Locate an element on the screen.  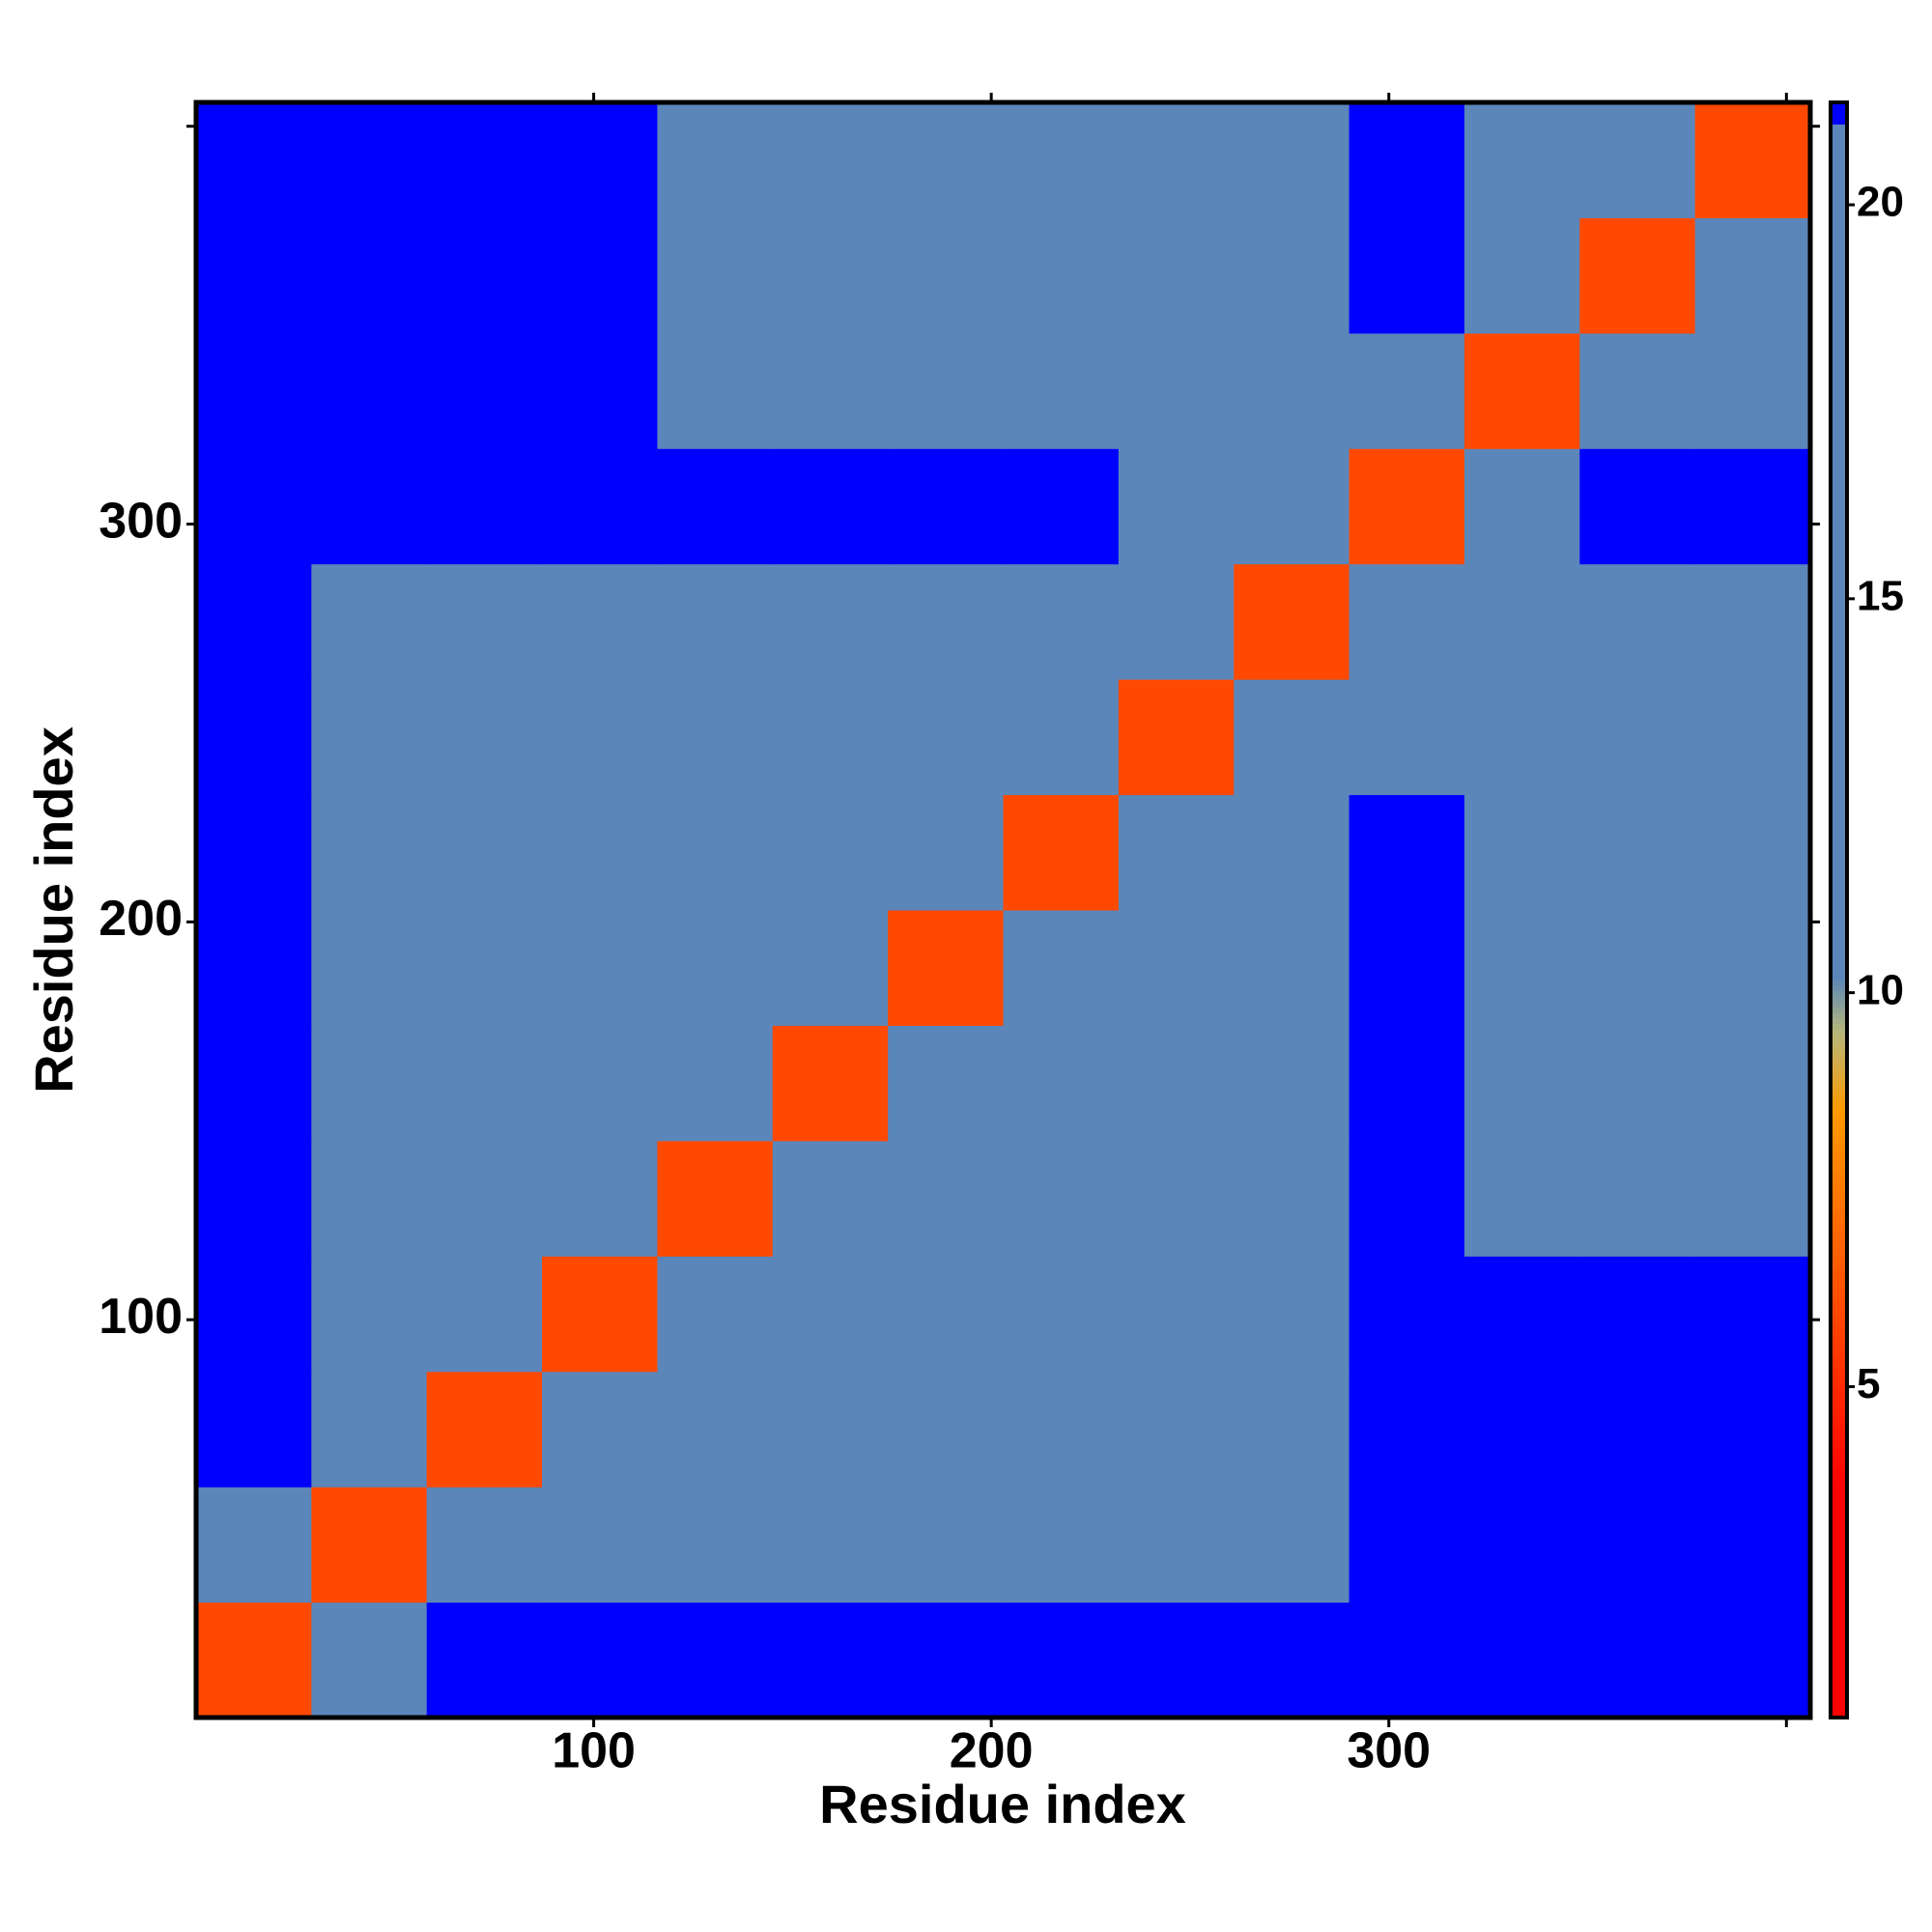
colorbar-frame is located at coordinates (1839, 909).